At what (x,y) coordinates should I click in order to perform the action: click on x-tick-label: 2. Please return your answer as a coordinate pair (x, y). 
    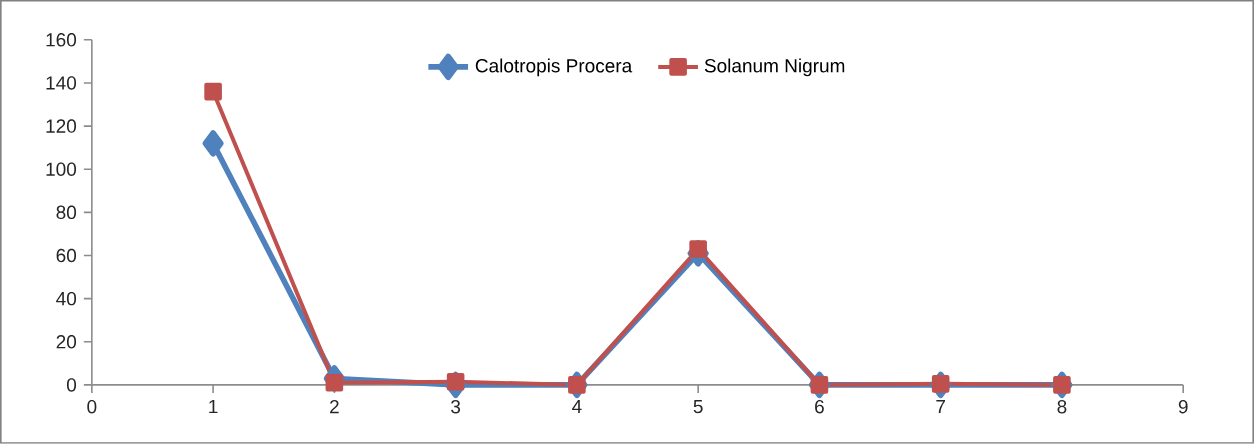
    Looking at the image, I should click on (334, 407).